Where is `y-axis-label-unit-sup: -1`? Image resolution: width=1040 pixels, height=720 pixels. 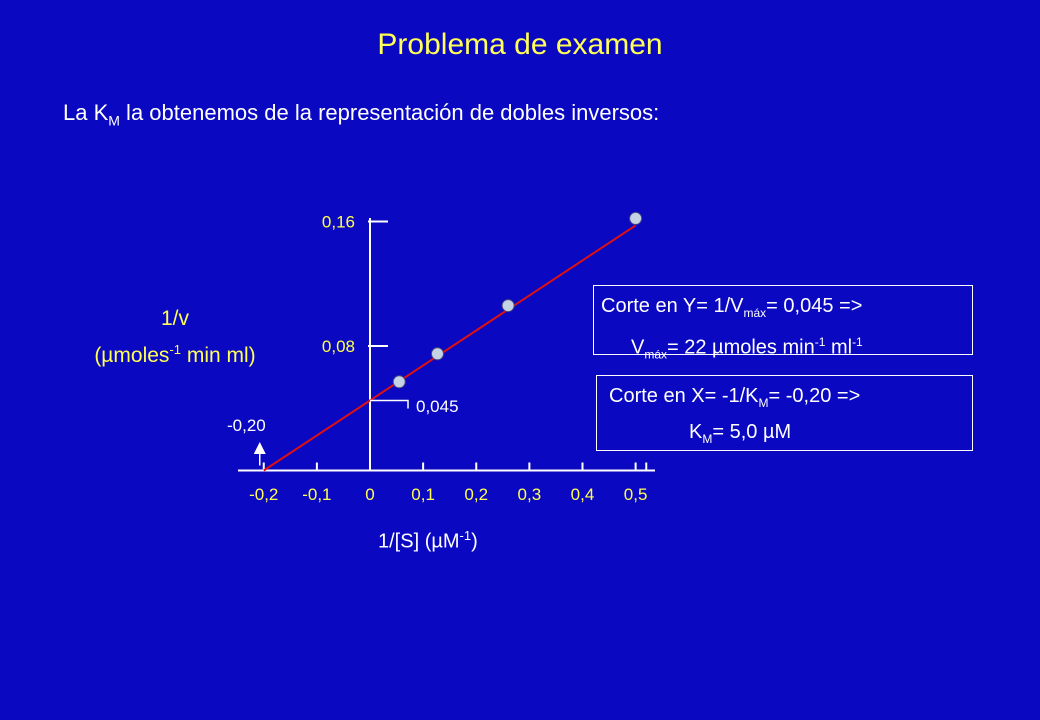 y-axis-label-unit-sup: -1 is located at coordinates (175, 349).